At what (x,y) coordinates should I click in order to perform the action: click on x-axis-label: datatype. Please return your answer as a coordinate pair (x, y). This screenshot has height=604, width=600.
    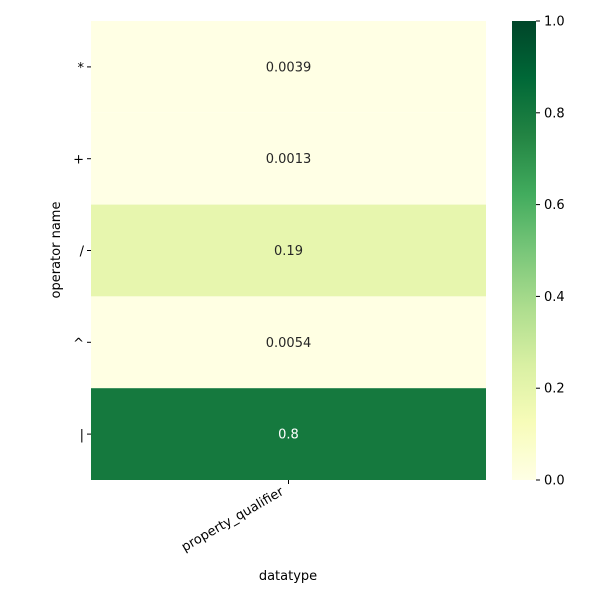
    Looking at the image, I should click on (288, 576).